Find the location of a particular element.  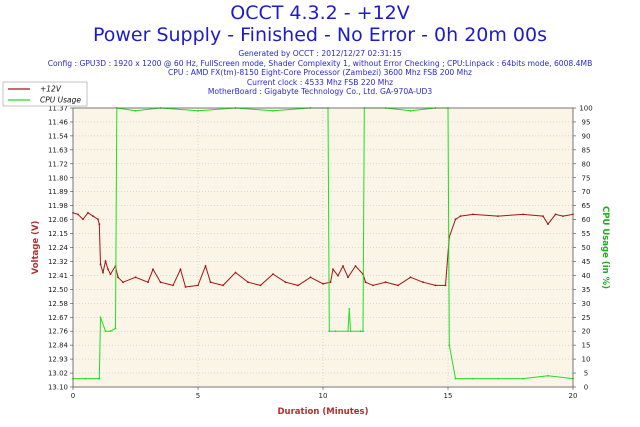

y-tick-label-left: 13.10 is located at coordinates (58, 388).